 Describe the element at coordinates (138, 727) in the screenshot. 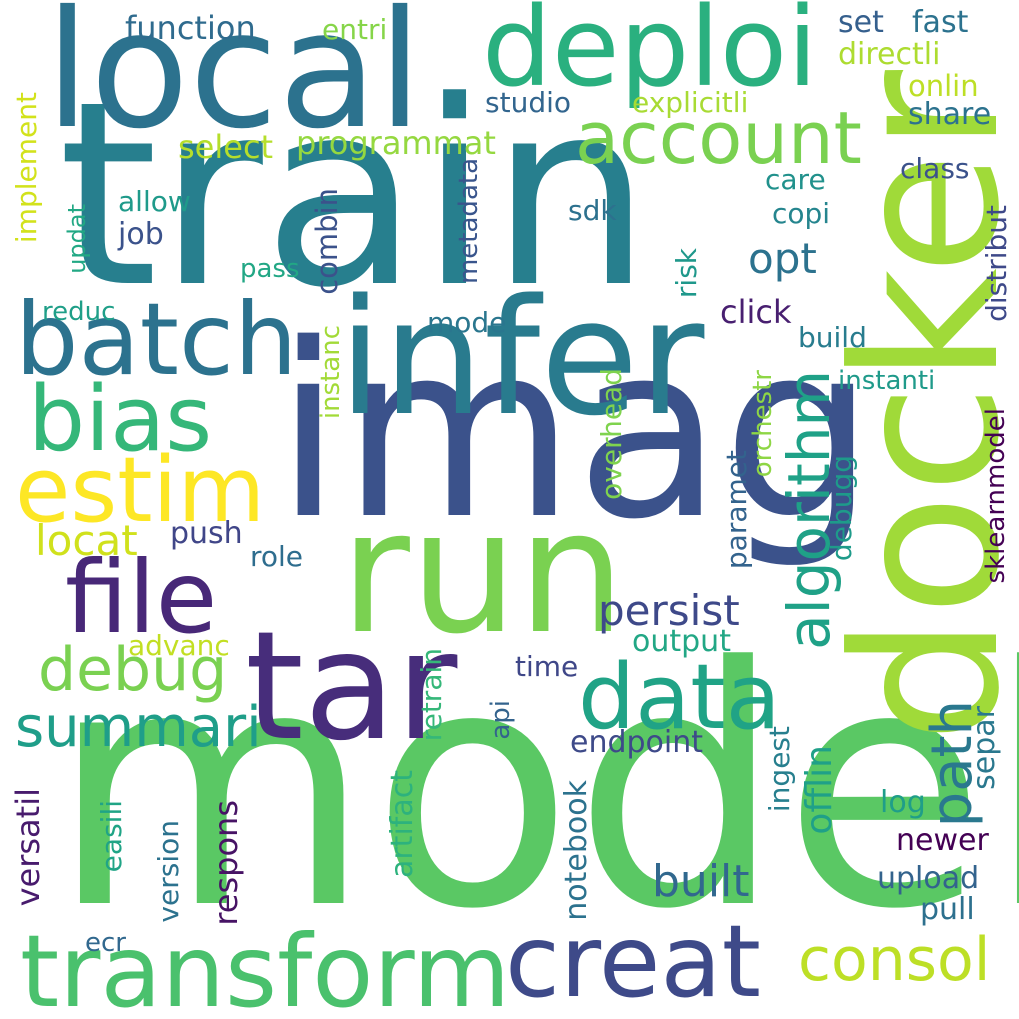

I see `word-summari: summari` at that location.